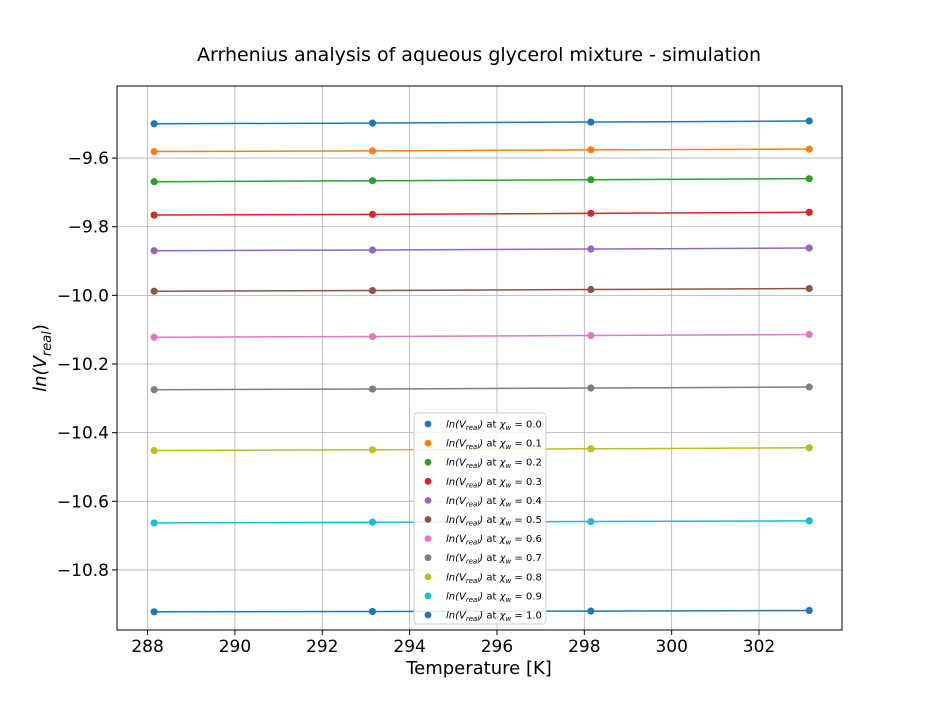  Describe the element at coordinates (83, 365) in the screenshot. I see `y-tick-label: −10.2` at that location.